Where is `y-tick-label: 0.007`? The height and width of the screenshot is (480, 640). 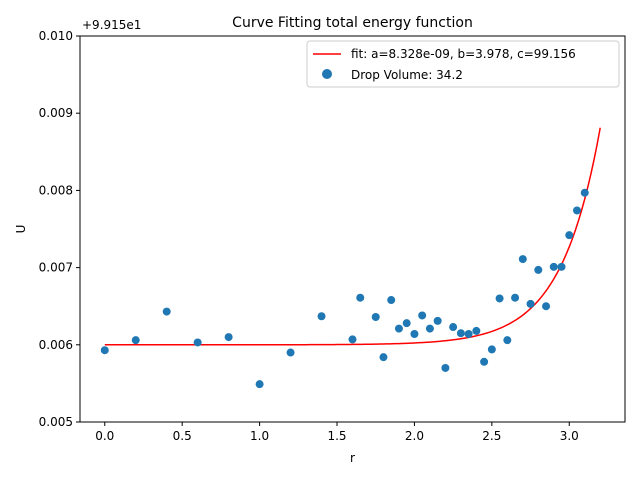 y-tick-label: 0.007 is located at coordinates (56, 268).